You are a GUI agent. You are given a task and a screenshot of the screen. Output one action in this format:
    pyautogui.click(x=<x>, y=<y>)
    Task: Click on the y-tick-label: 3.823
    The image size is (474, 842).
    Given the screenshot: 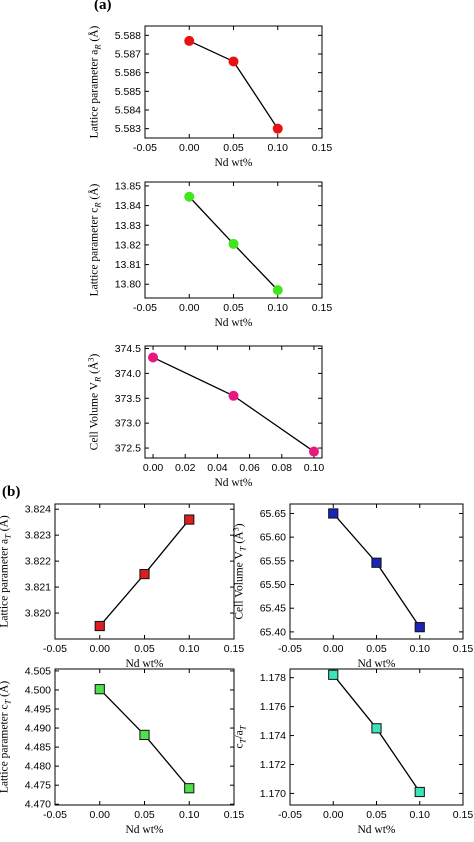 What is the action you would take?
    pyautogui.click(x=38, y=536)
    